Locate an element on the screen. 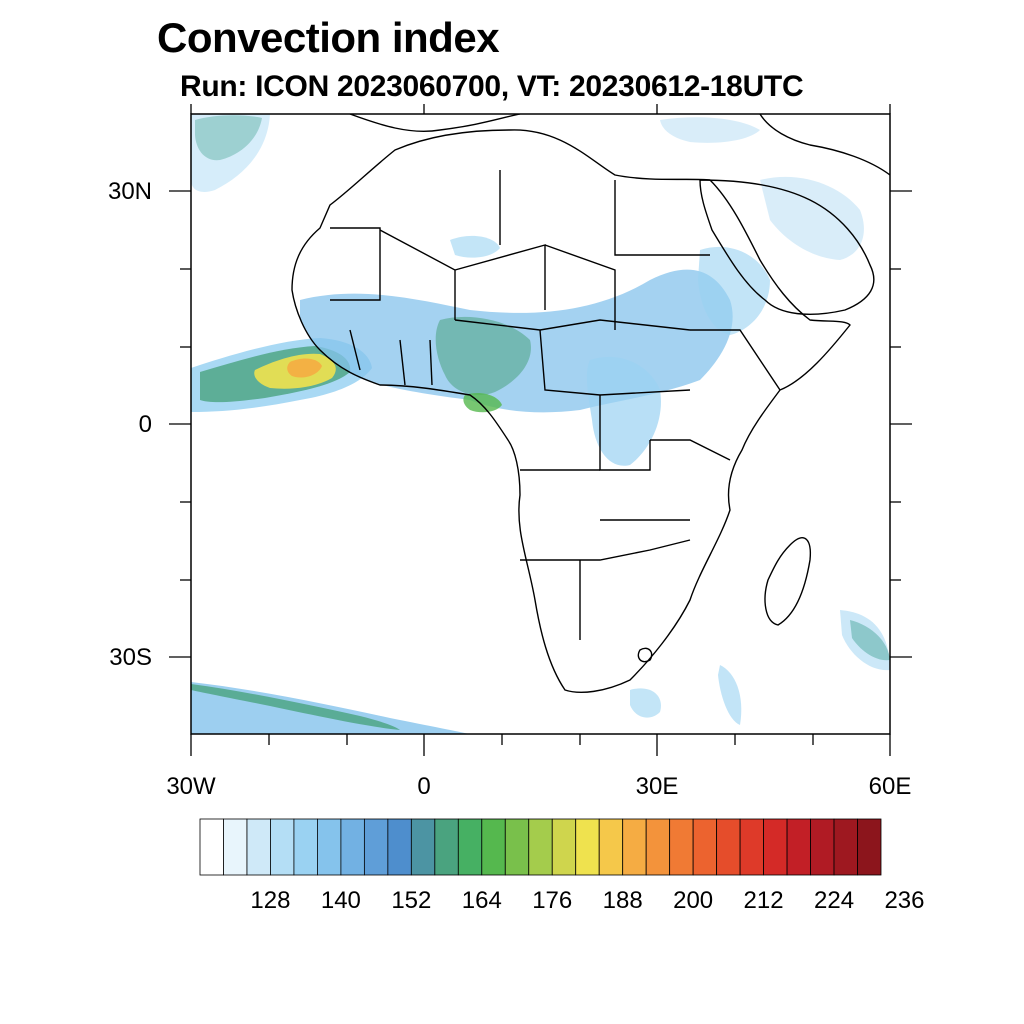 The width and height of the screenshot is (1024, 1024). azores-halo is located at coordinates (230, 153).